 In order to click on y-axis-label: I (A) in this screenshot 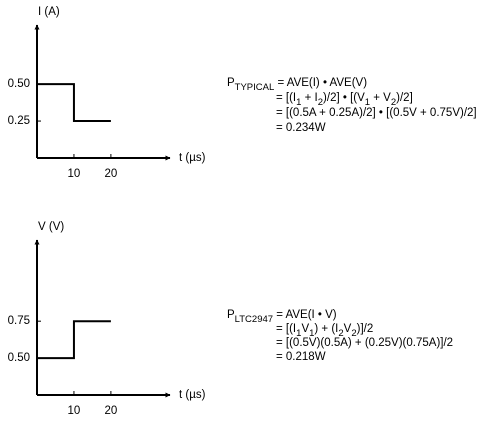, I will do `click(49, 12)`.